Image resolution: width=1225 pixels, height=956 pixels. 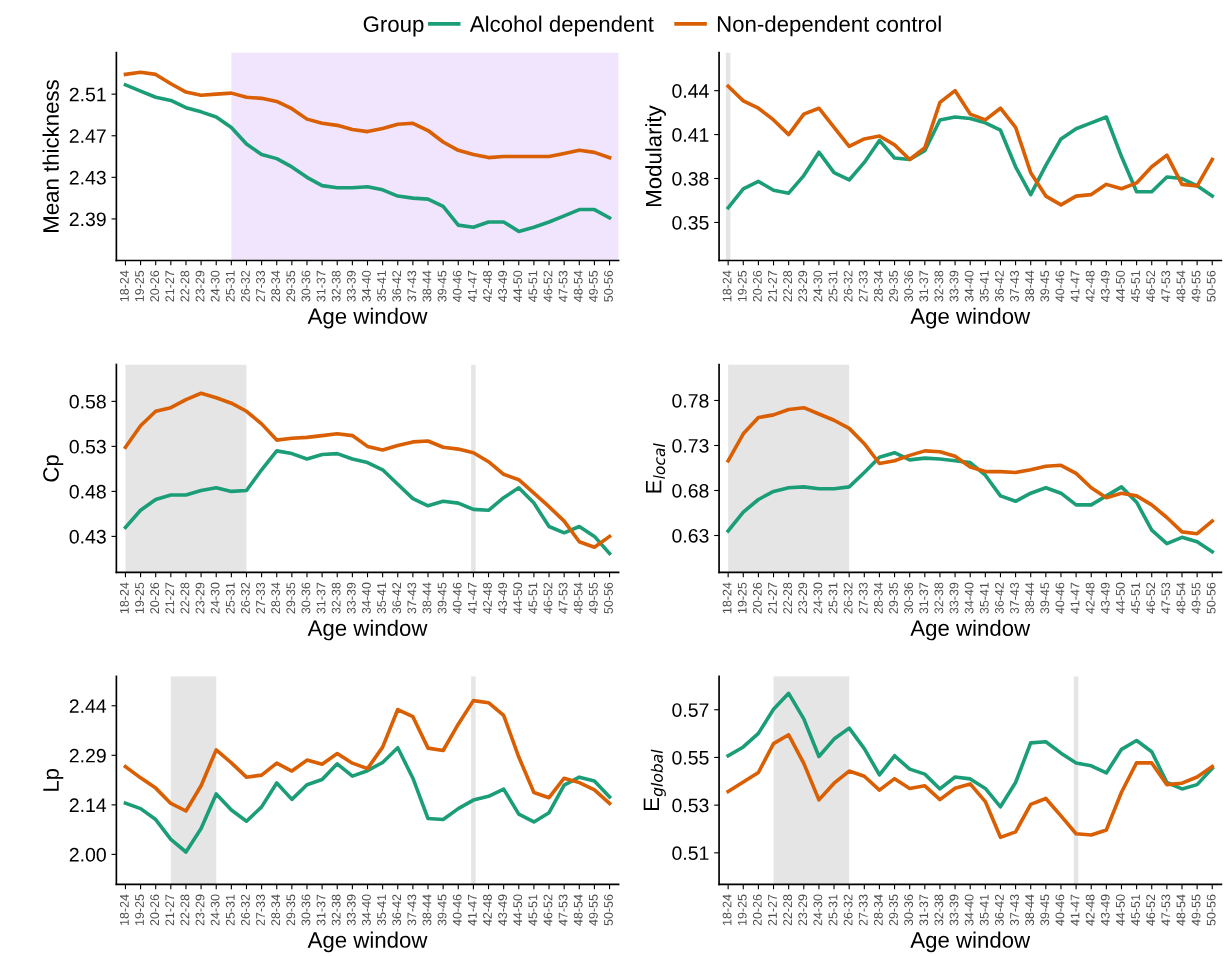 What do you see at coordinates (878, 598) in the screenshot?
I see `x-tick-label: 28-34` at bounding box center [878, 598].